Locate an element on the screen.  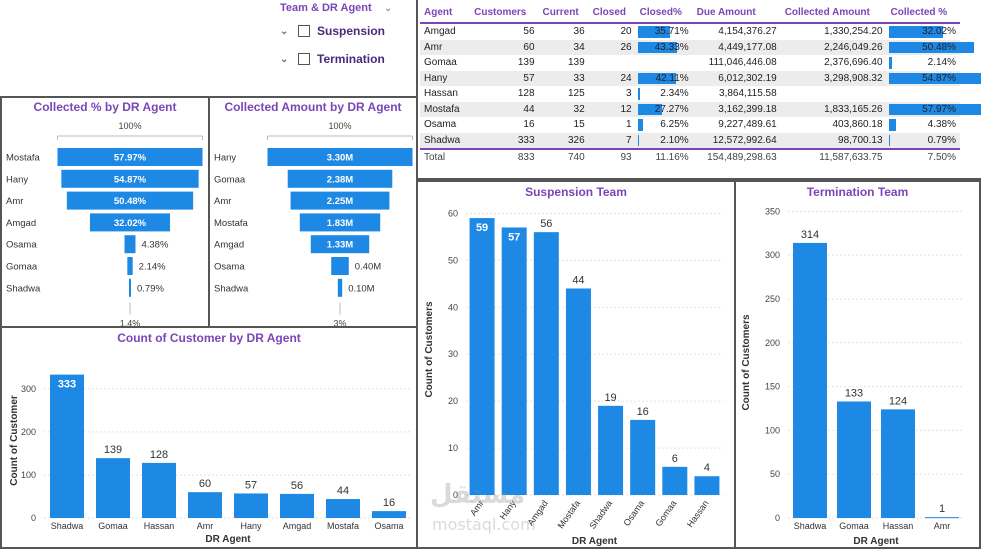
suspension-title: Suspension Team is located at coordinates (576, 192).